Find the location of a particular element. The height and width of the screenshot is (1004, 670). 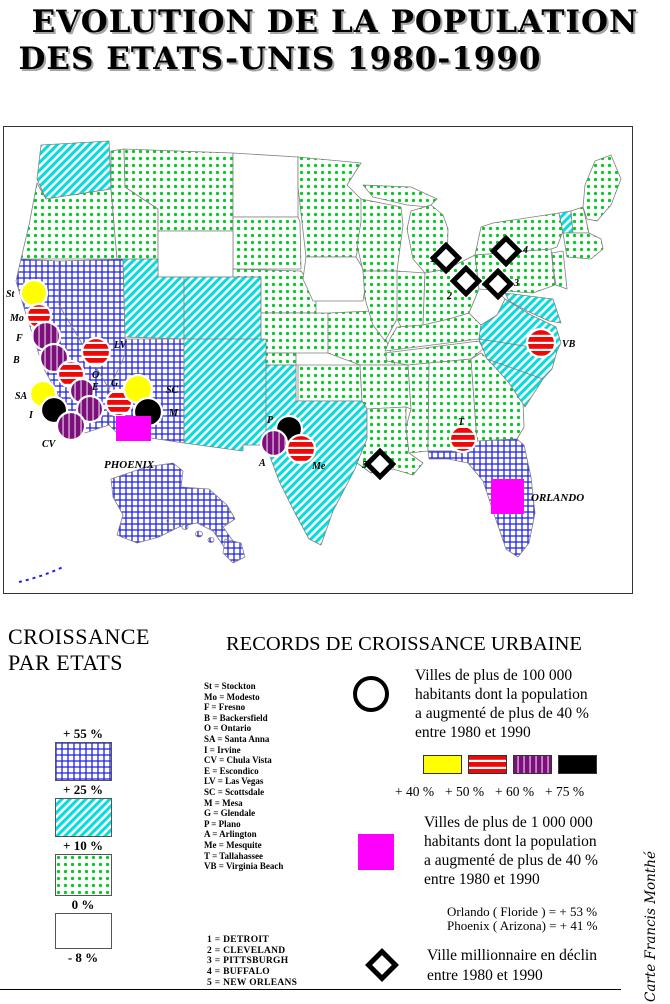

scale-swatch-black is located at coordinates (577, 764).